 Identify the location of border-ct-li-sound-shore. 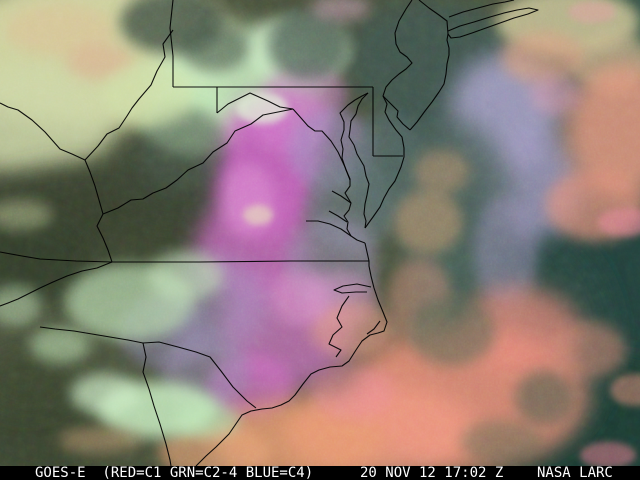
(481, 9).